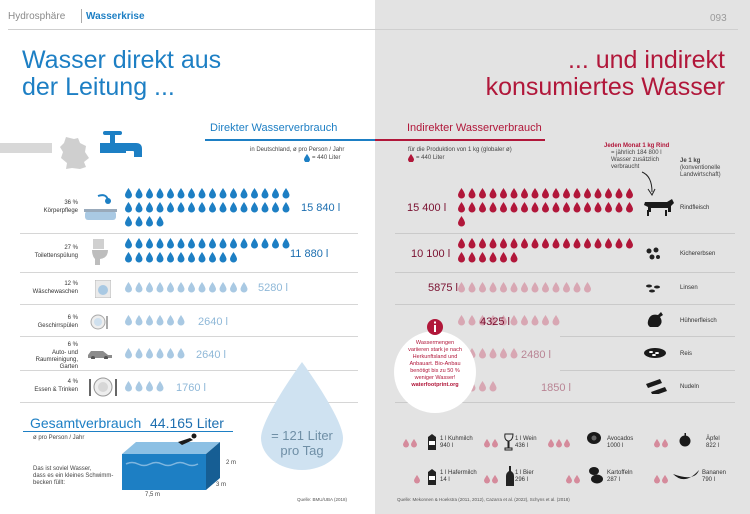 This screenshot has height=514, width=750. What do you see at coordinates (207, 250) in the screenshot?
I see `direct-drops-toilettenspuelung` at bounding box center [207, 250].